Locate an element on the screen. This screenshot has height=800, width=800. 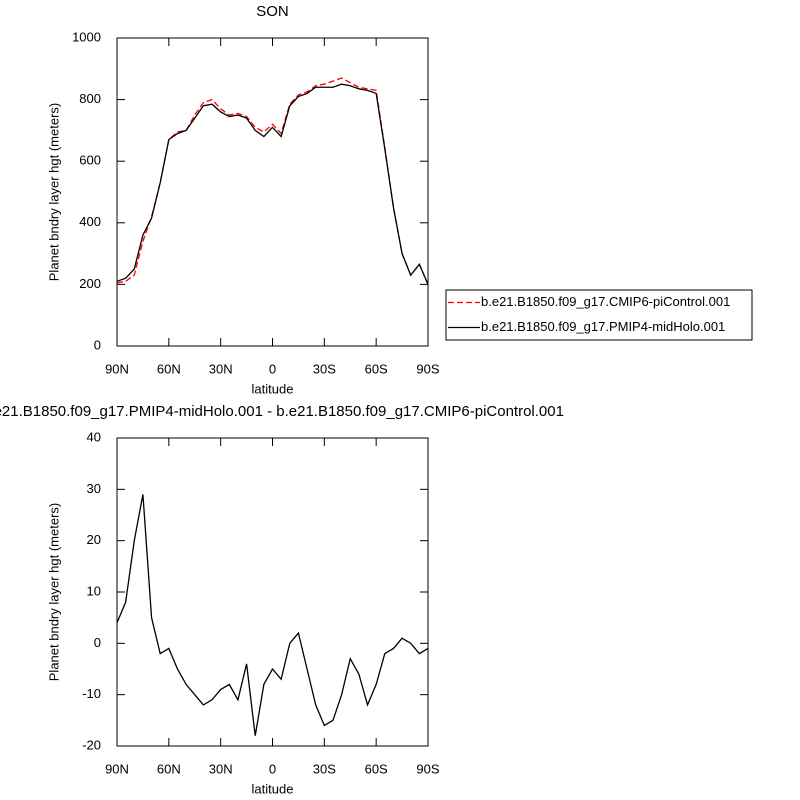
legend-label: b.e21.B1850.f09_g17.PMIP4-midHolo.001 is located at coordinates (603, 326).